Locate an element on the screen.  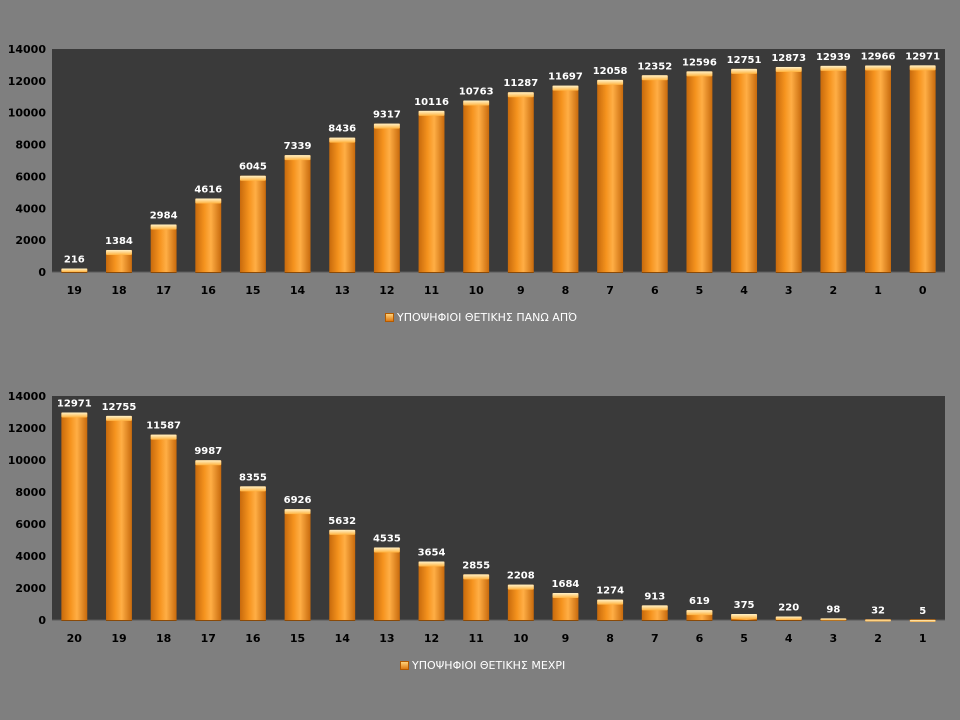
x-tick-label: 19 is located at coordinates (118, 638).